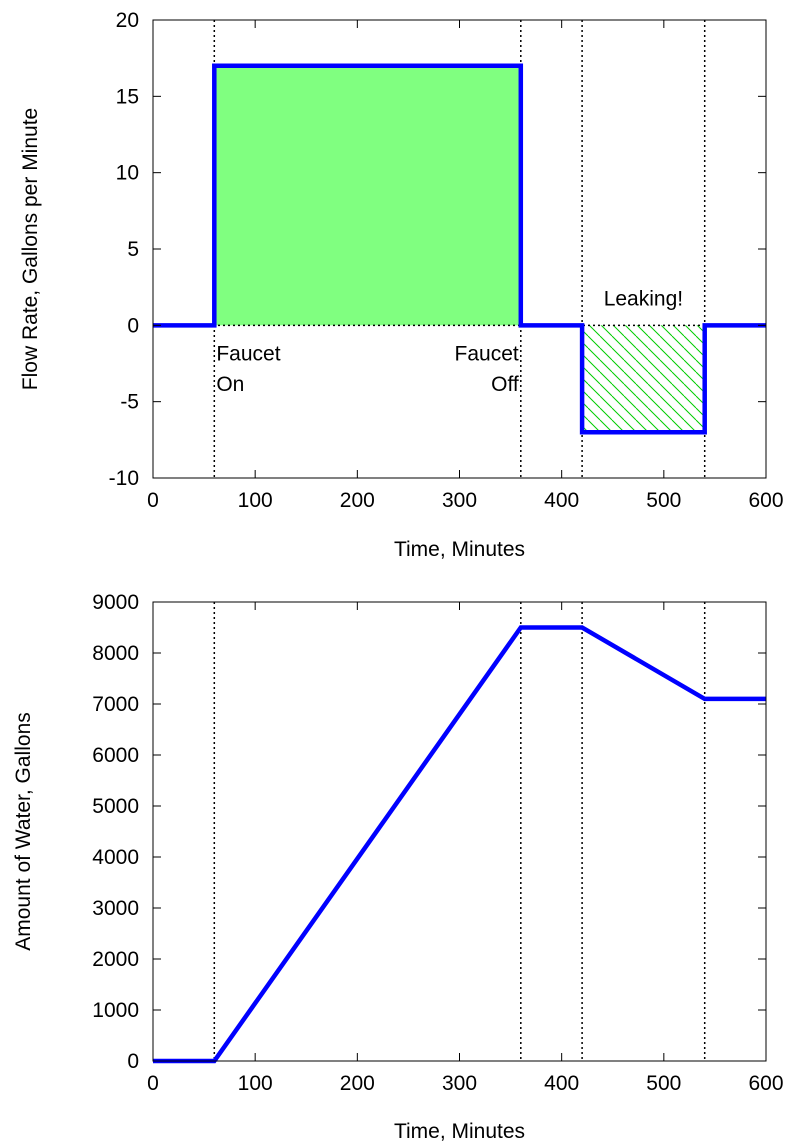  I want to click on flow-rate-x-tick-label: 200, so click(357, 500).